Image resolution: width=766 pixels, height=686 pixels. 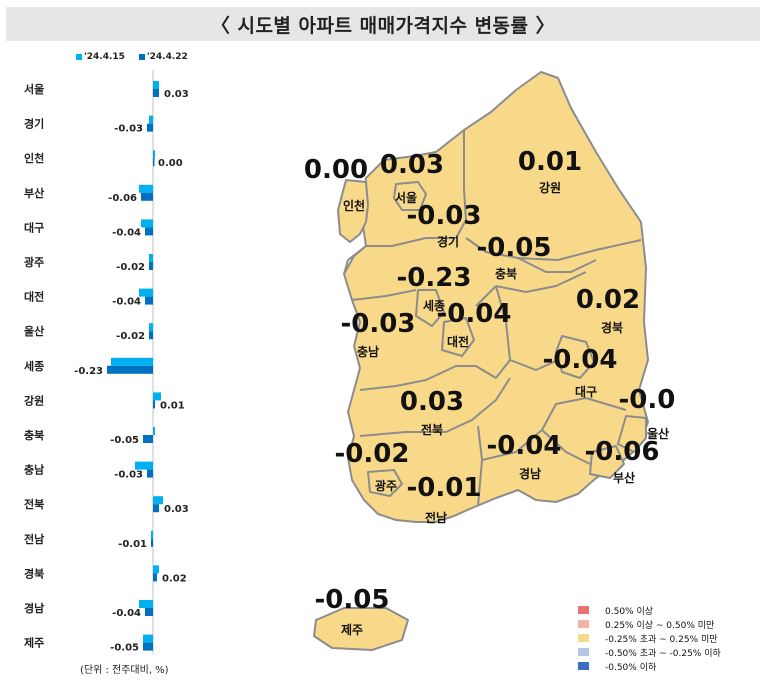 What do you see at coordinates (406, 197) in the screenshot?
I see `region-name: 서울` at bounding box center [406, 197].